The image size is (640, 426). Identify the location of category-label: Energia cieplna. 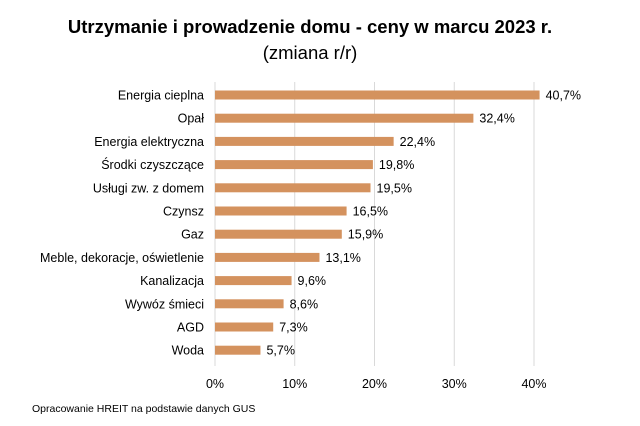
(161, 96).